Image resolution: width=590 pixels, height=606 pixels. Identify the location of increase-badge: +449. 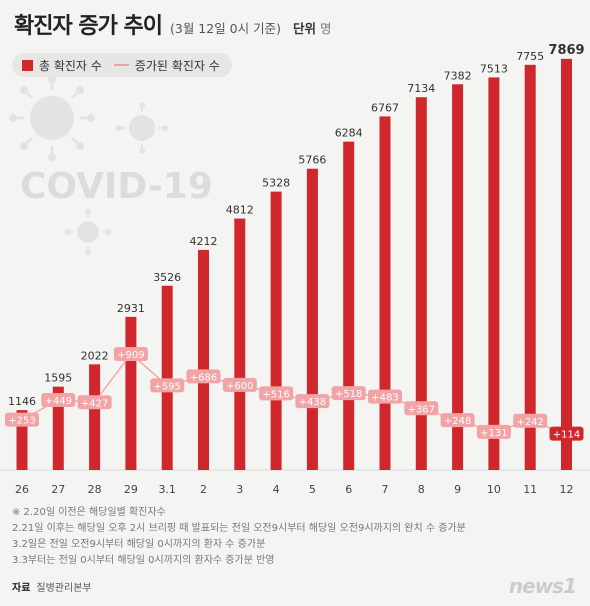
(58, 400).